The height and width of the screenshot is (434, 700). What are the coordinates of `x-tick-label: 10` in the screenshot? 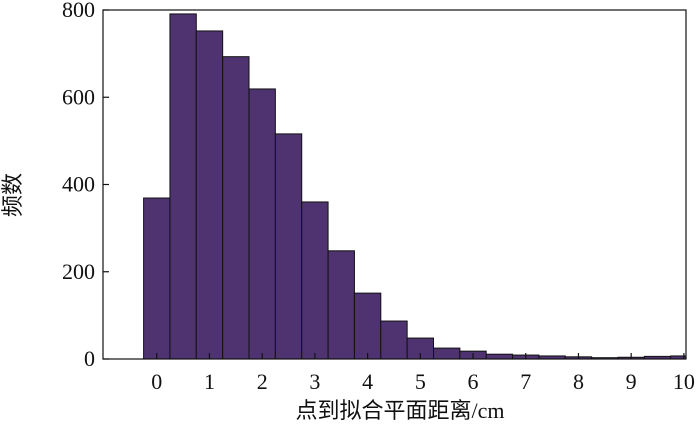 It's located at (684, 381).